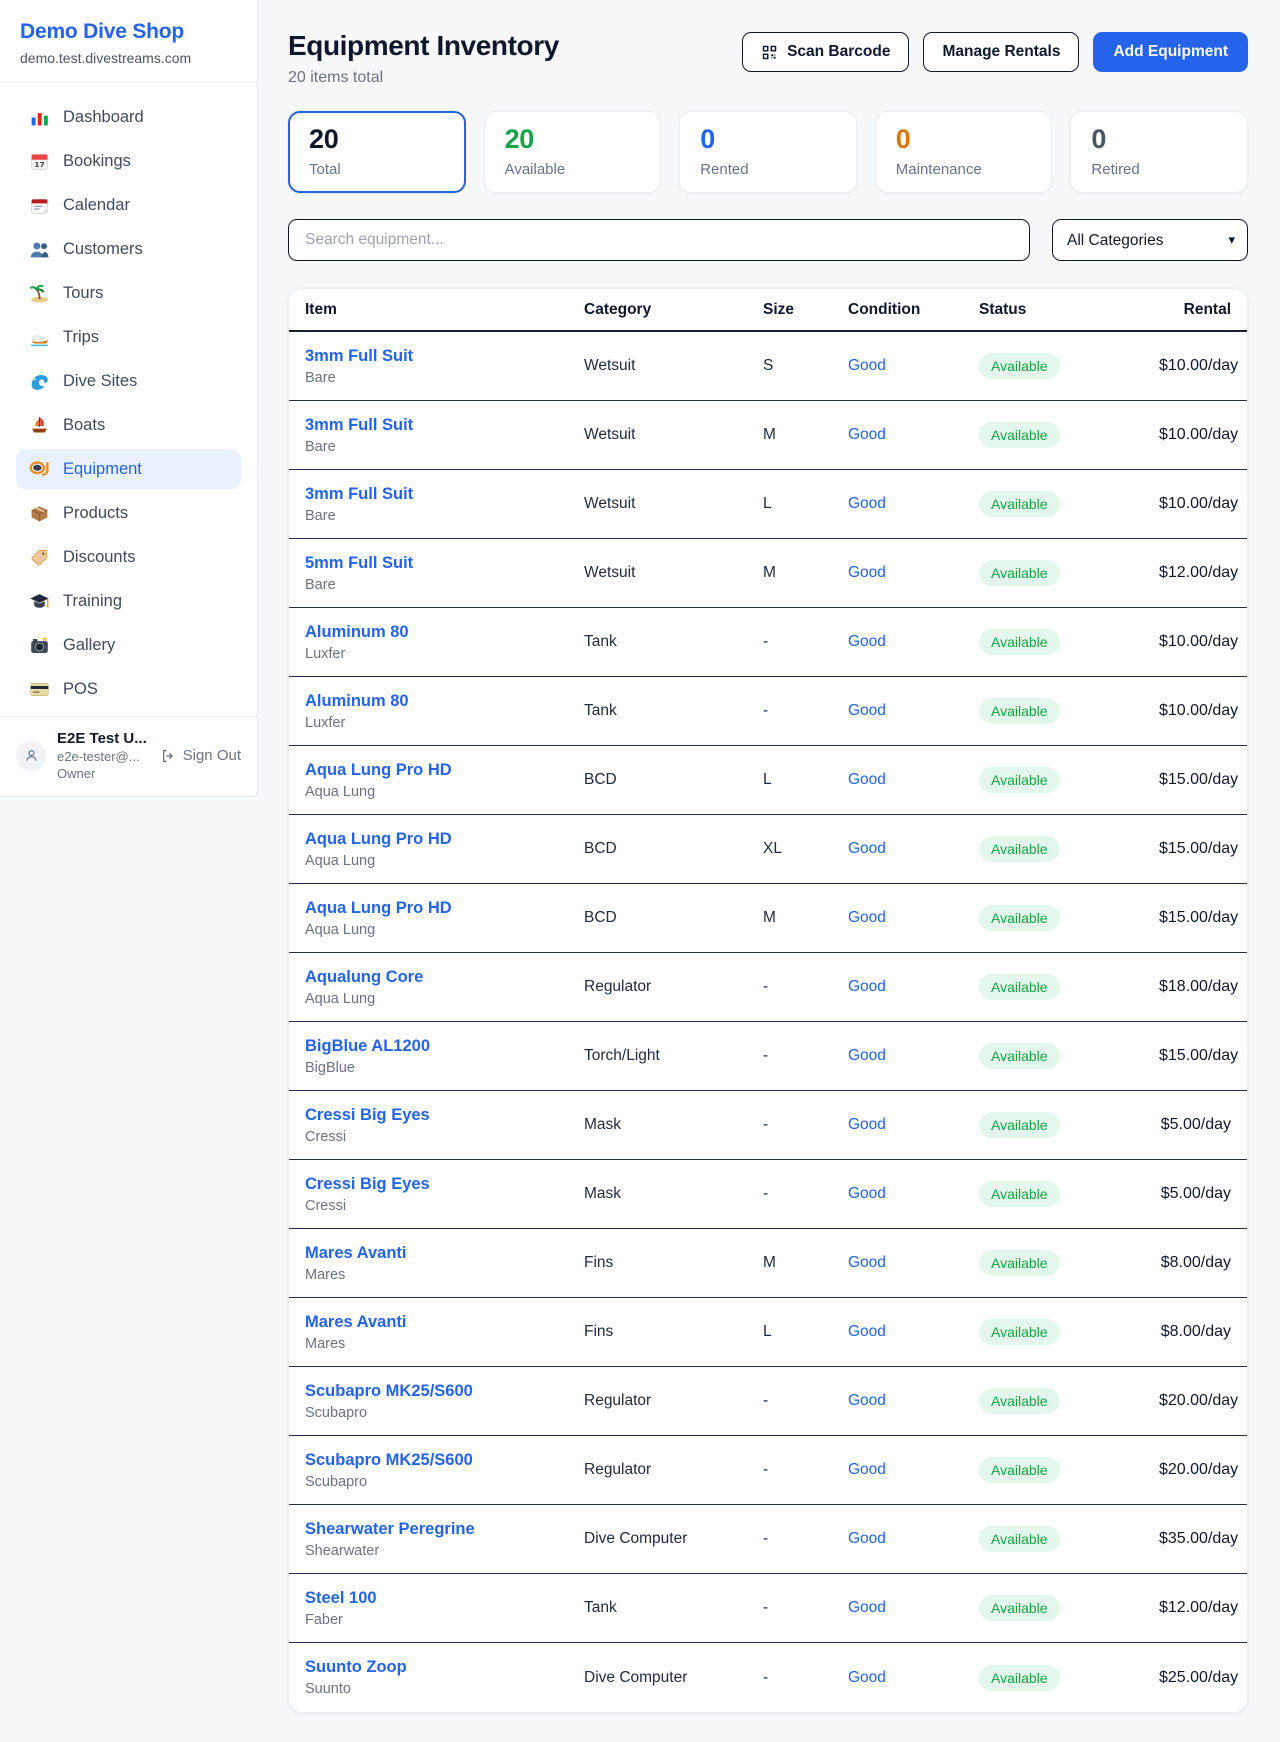  Describe the element at coordinates (325, 170) in the screenshot. I see `stat-label: Total` at that location.